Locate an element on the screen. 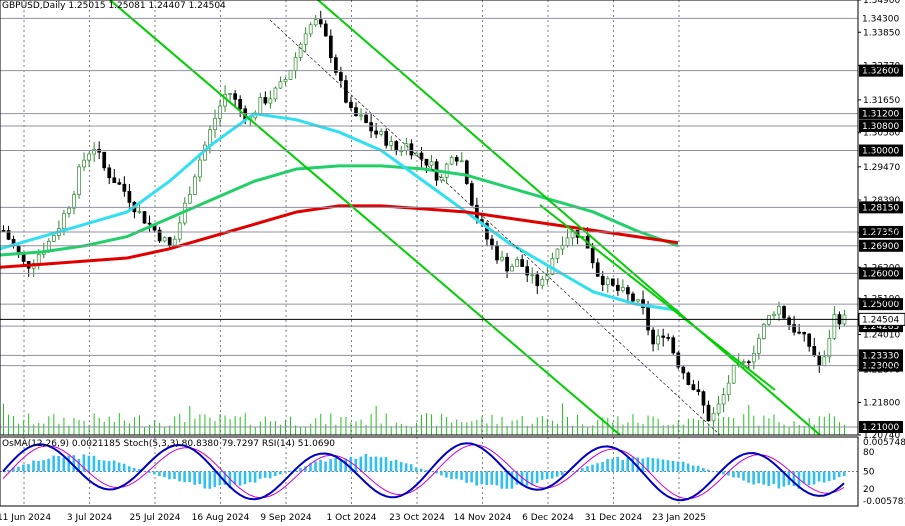  date-label: 9 Sep 2024 is located at coordinates (286, 518).